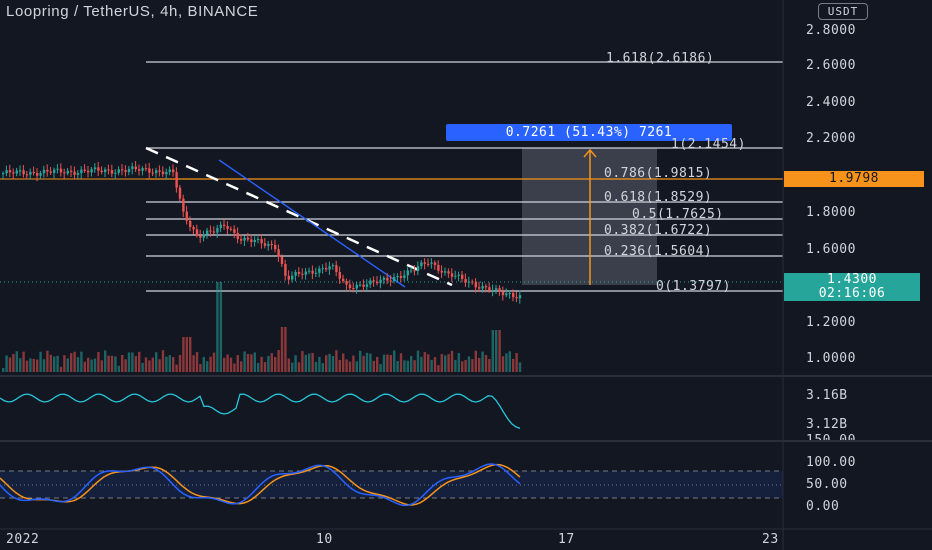 The height and width of the screenshot is (550, 932). Describe the element at coordinates (132, 11) in the screenshot. I see `symbol-title: Loopring / TetherUS, 4h, BINANCE` at that location.